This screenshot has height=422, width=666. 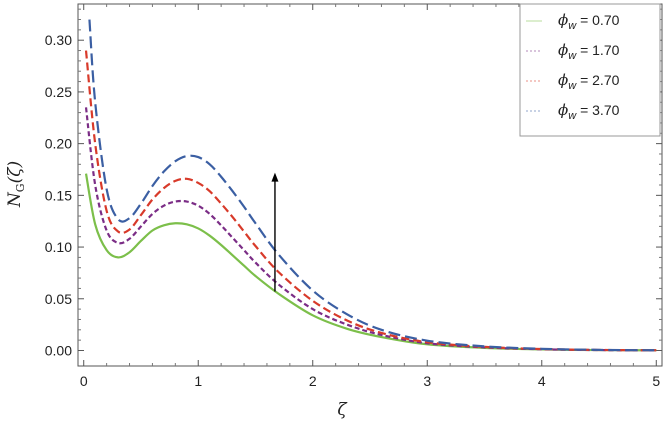 What do you see at coordinates (275, 232) in the screenshot?
I see `annotations` at bounding box center [275, 232].